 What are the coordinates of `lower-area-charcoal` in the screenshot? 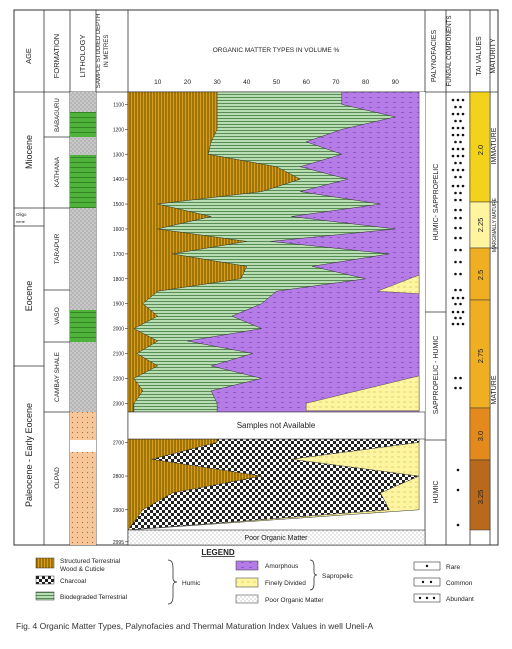 It's located at (273, 484).